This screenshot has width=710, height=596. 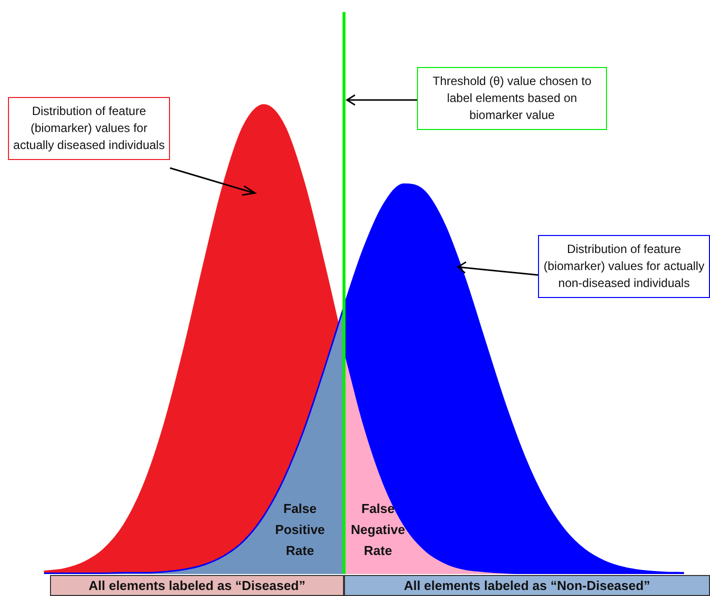 I want to click on text: All elements labeled as “Diseased”, so click(x=197, y=585).